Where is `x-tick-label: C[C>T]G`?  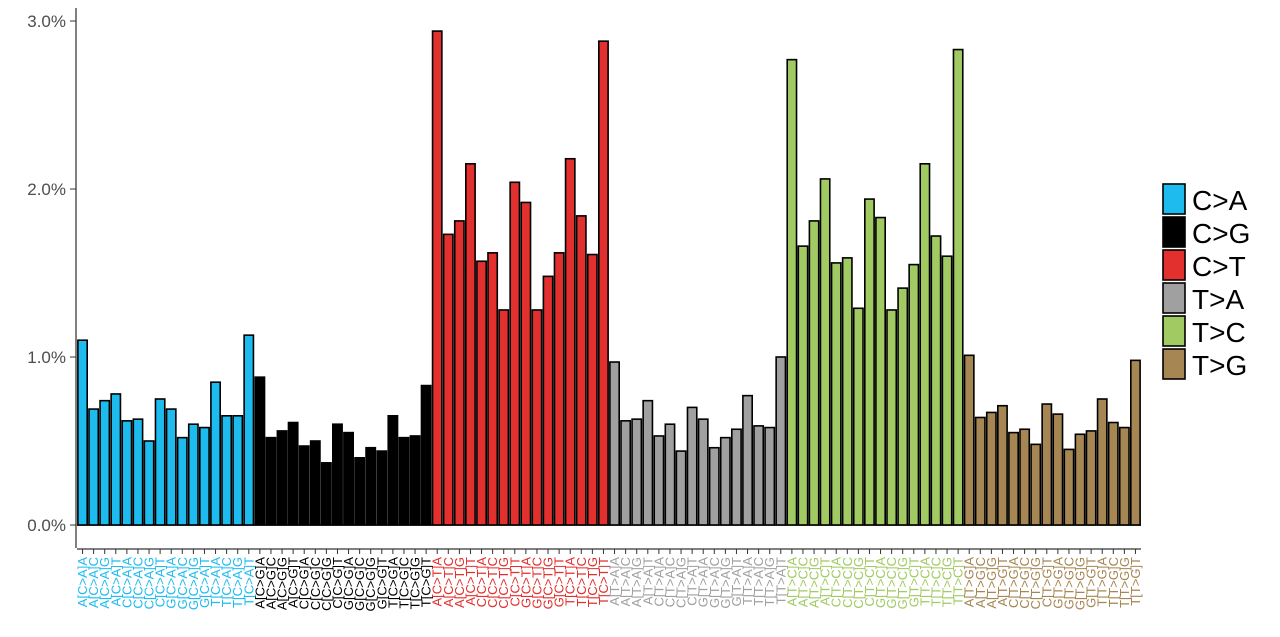
x-tick-label: C[C>T]G is located at coordinates (503, 583).